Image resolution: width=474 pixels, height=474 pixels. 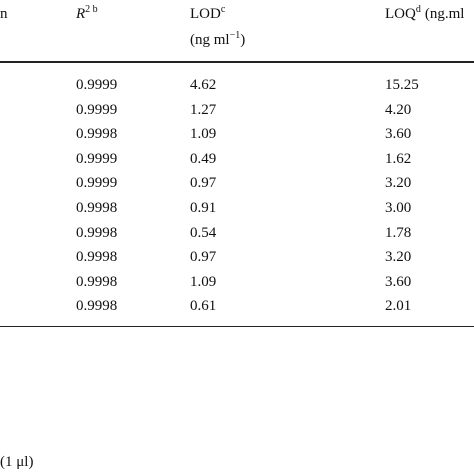 I want to click on header-unit: (ng ml−1), so click(x=217, y=40).